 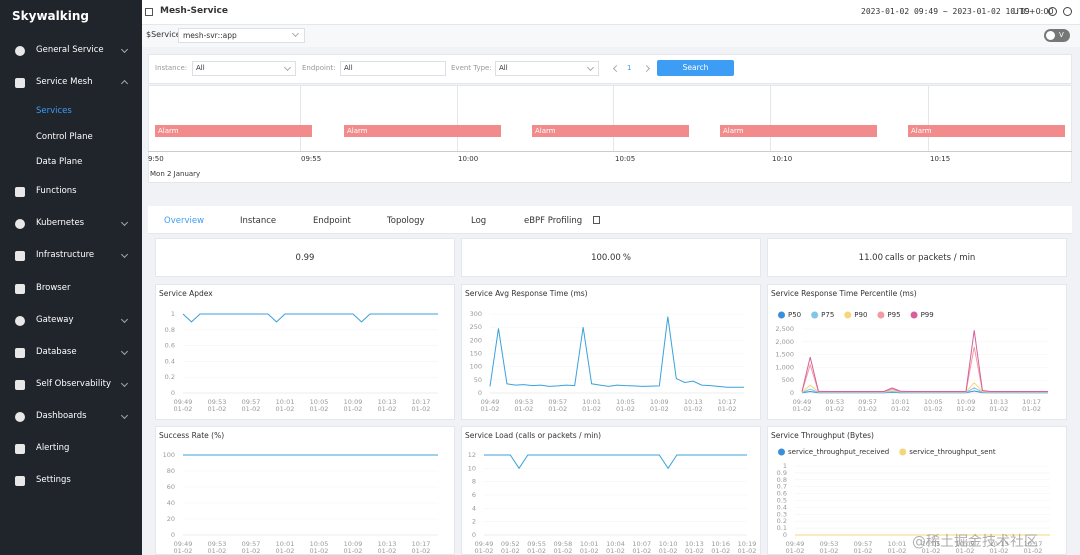 I want to click on submenu-item: Services, so click(x=54, y=111).